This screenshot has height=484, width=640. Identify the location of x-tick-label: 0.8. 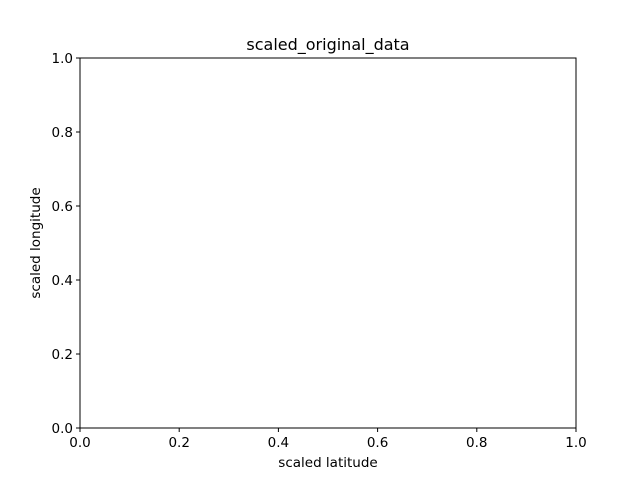
(476, 443).